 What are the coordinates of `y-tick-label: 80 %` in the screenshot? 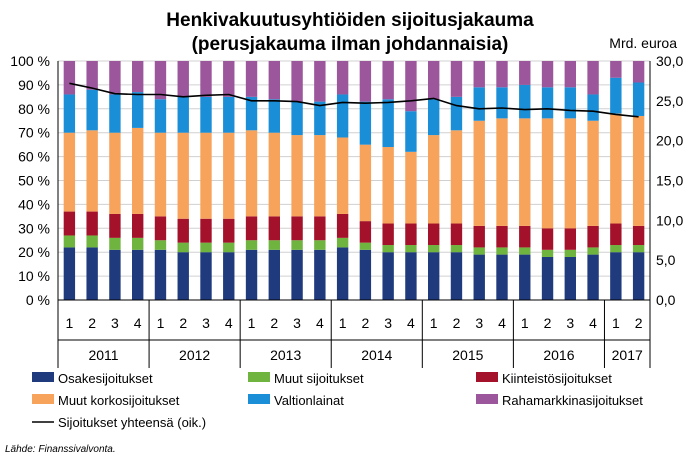 It's located at (34, 109).